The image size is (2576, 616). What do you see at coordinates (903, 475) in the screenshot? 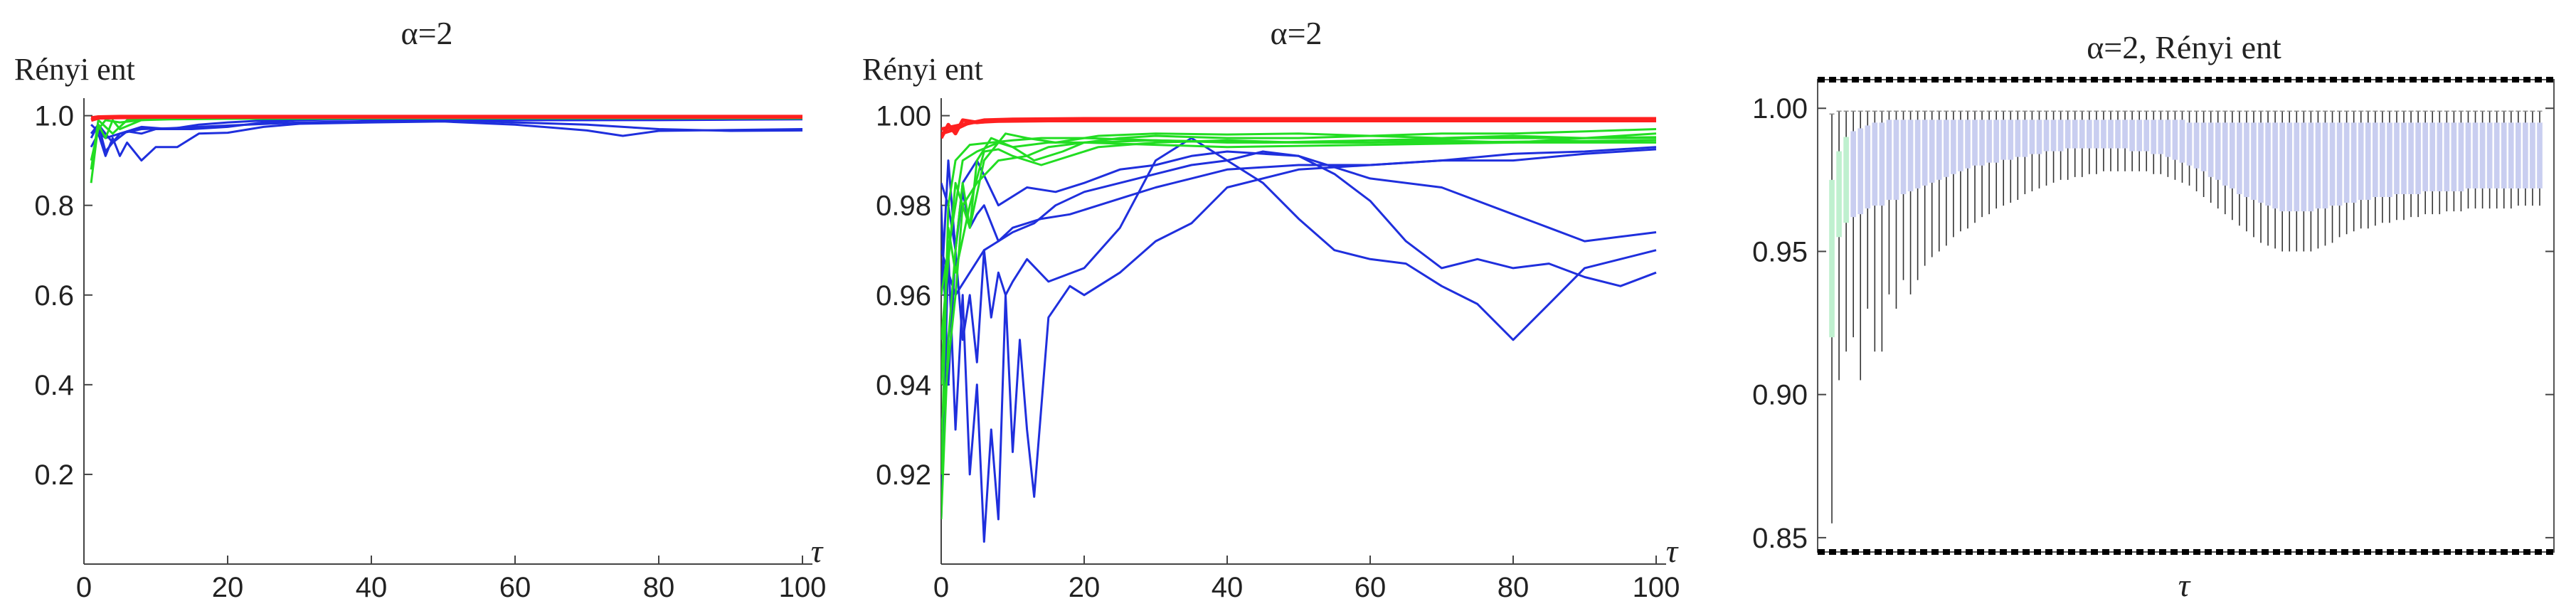
I see `y-tick-label: 0.92` at bounding box center [903, 475].